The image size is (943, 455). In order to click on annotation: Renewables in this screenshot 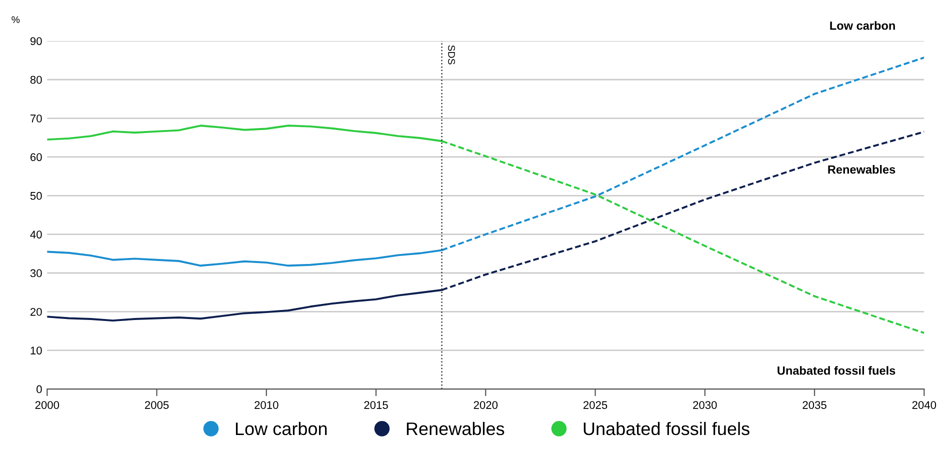, I will do `click(862, 169)`.